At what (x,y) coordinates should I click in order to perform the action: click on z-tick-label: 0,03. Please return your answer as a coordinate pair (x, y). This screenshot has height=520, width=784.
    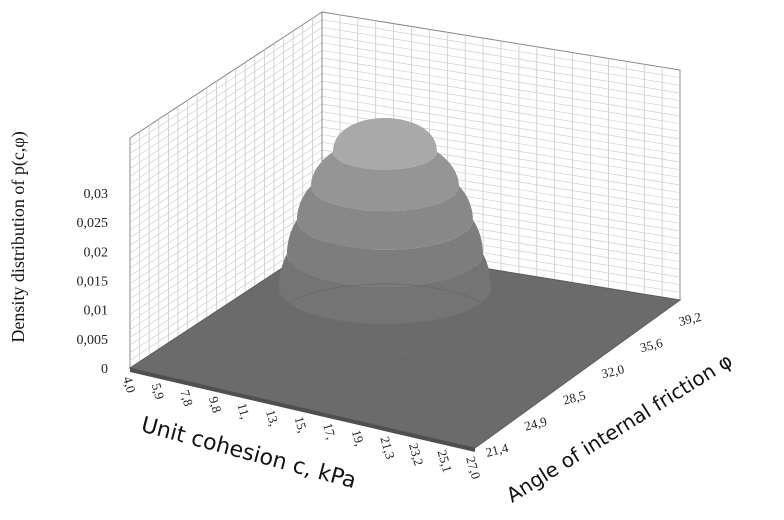
    Looking at the image, I should click on (96, 194).